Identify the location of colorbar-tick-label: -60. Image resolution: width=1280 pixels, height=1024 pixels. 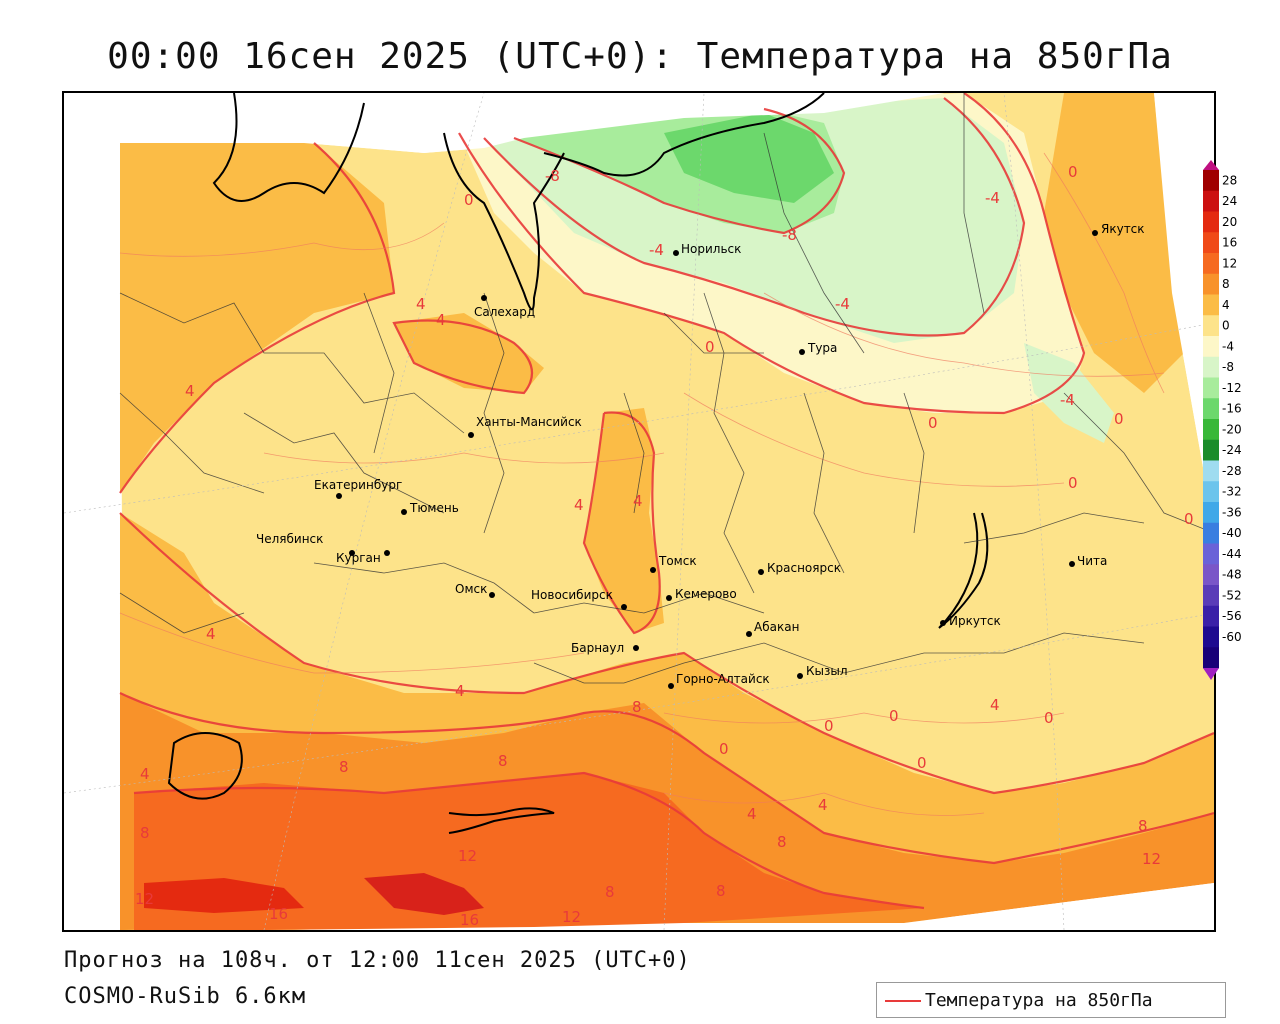
(1232, 637).